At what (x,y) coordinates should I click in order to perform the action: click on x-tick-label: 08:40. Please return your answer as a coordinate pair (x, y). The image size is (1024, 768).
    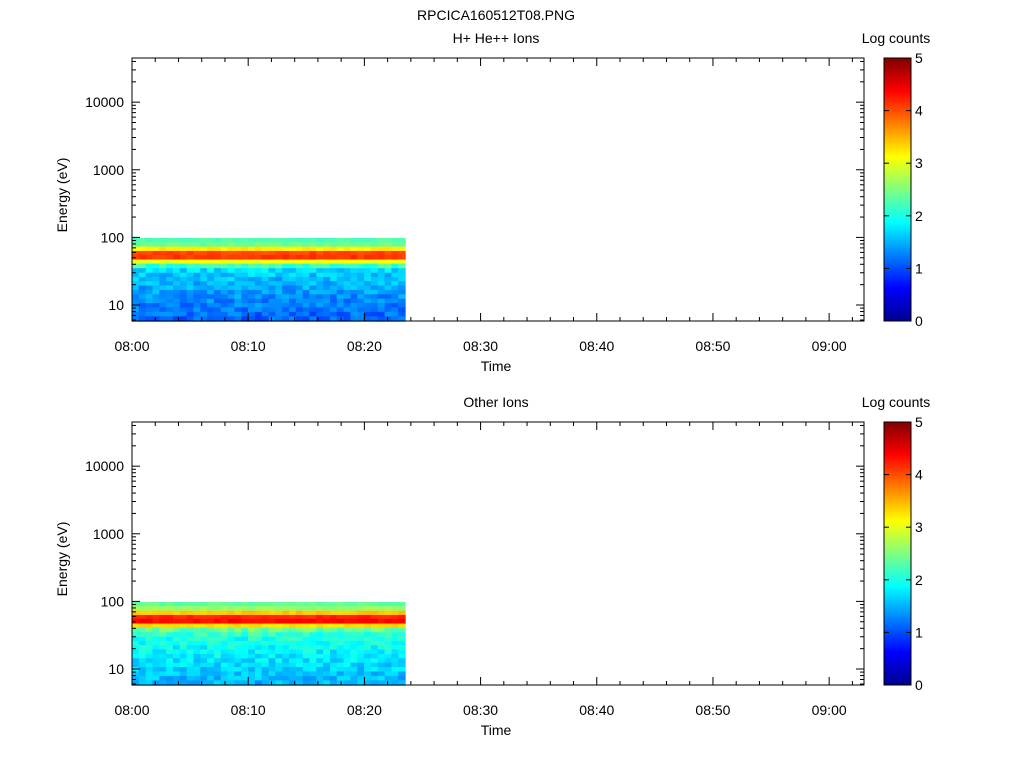
    Looking at the image, I should click on (596, 710).